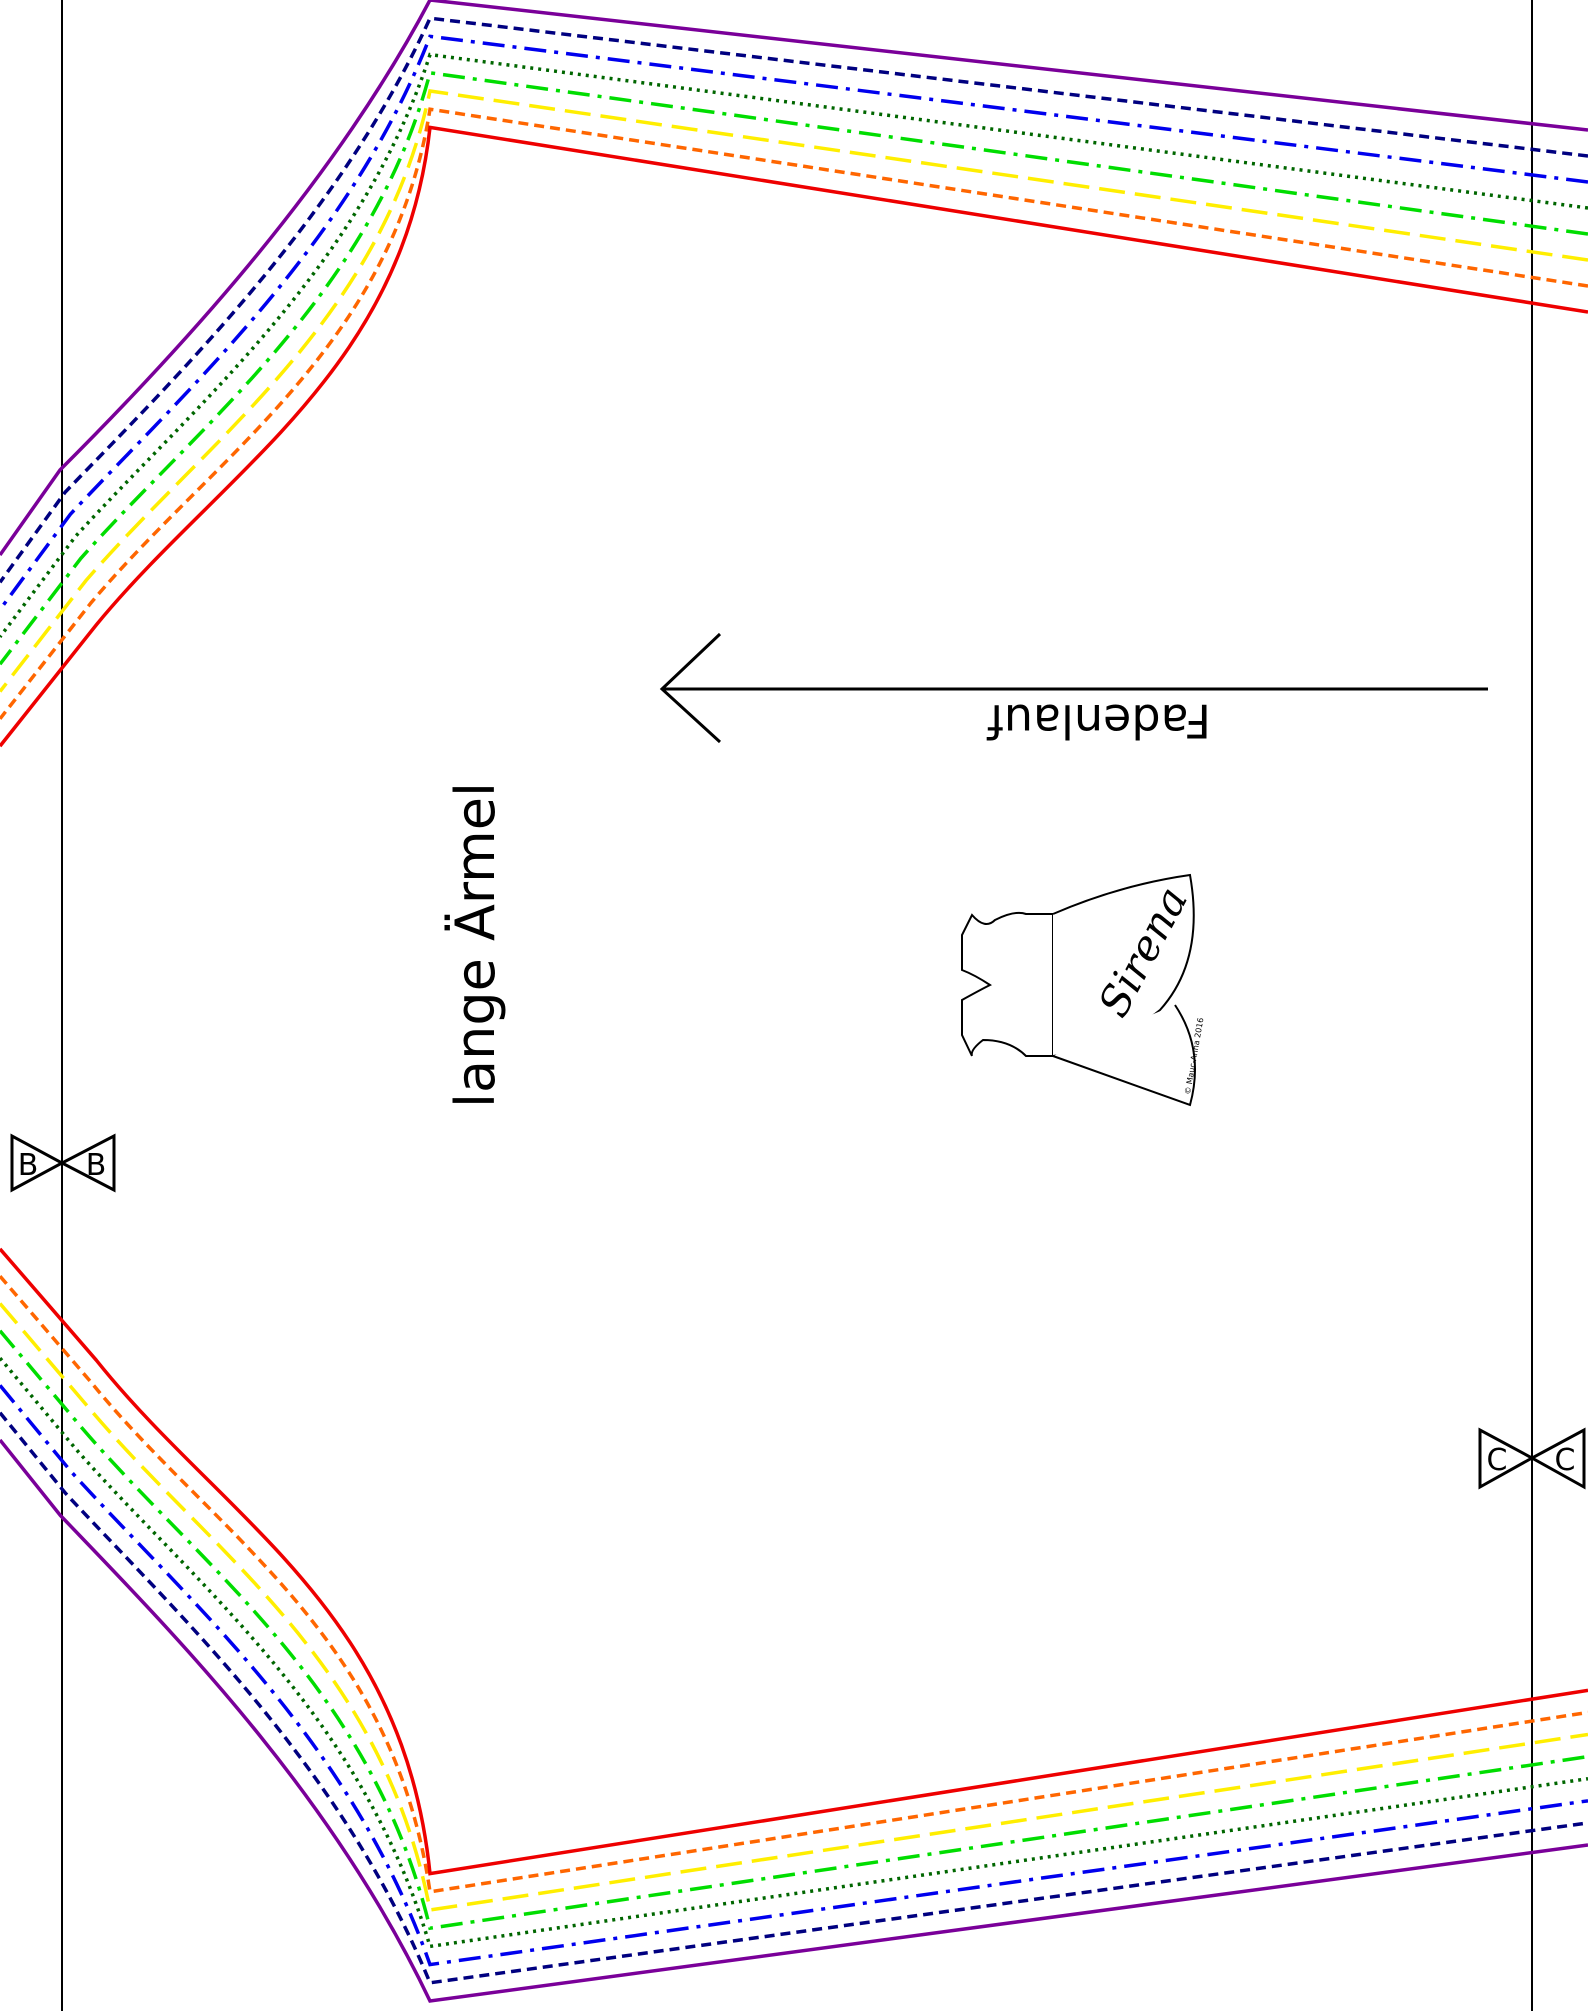 This screenshot has height=2011, width=1588. What do you see at coordinates (1532, 1458) in the screenshot?
I see `notch-c-marker` at bounding box center [1532, 1458].